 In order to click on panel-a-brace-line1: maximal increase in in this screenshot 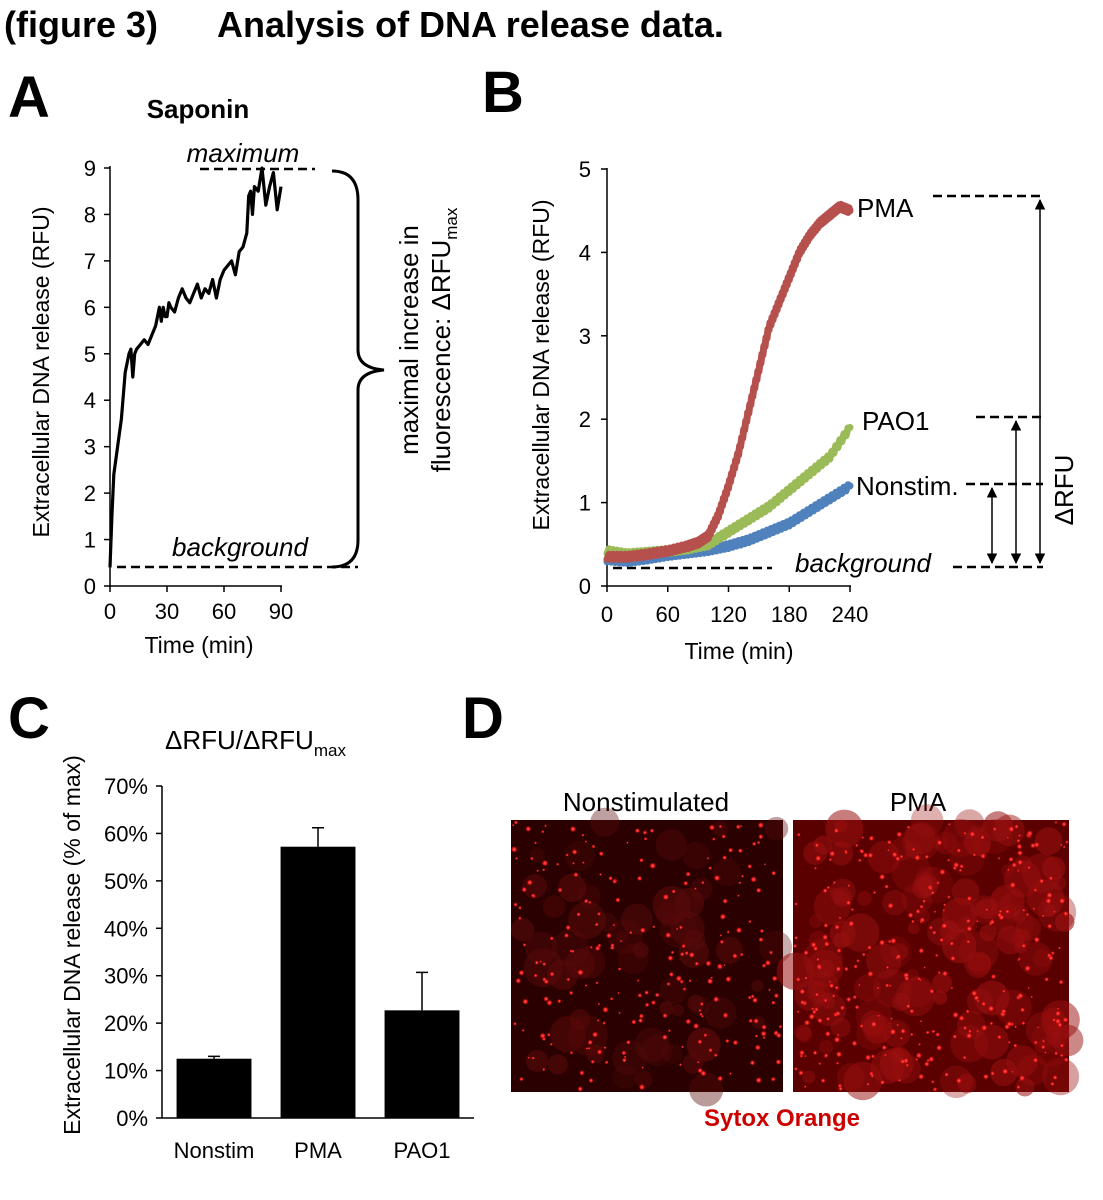, I will do `click(409, 340)`.